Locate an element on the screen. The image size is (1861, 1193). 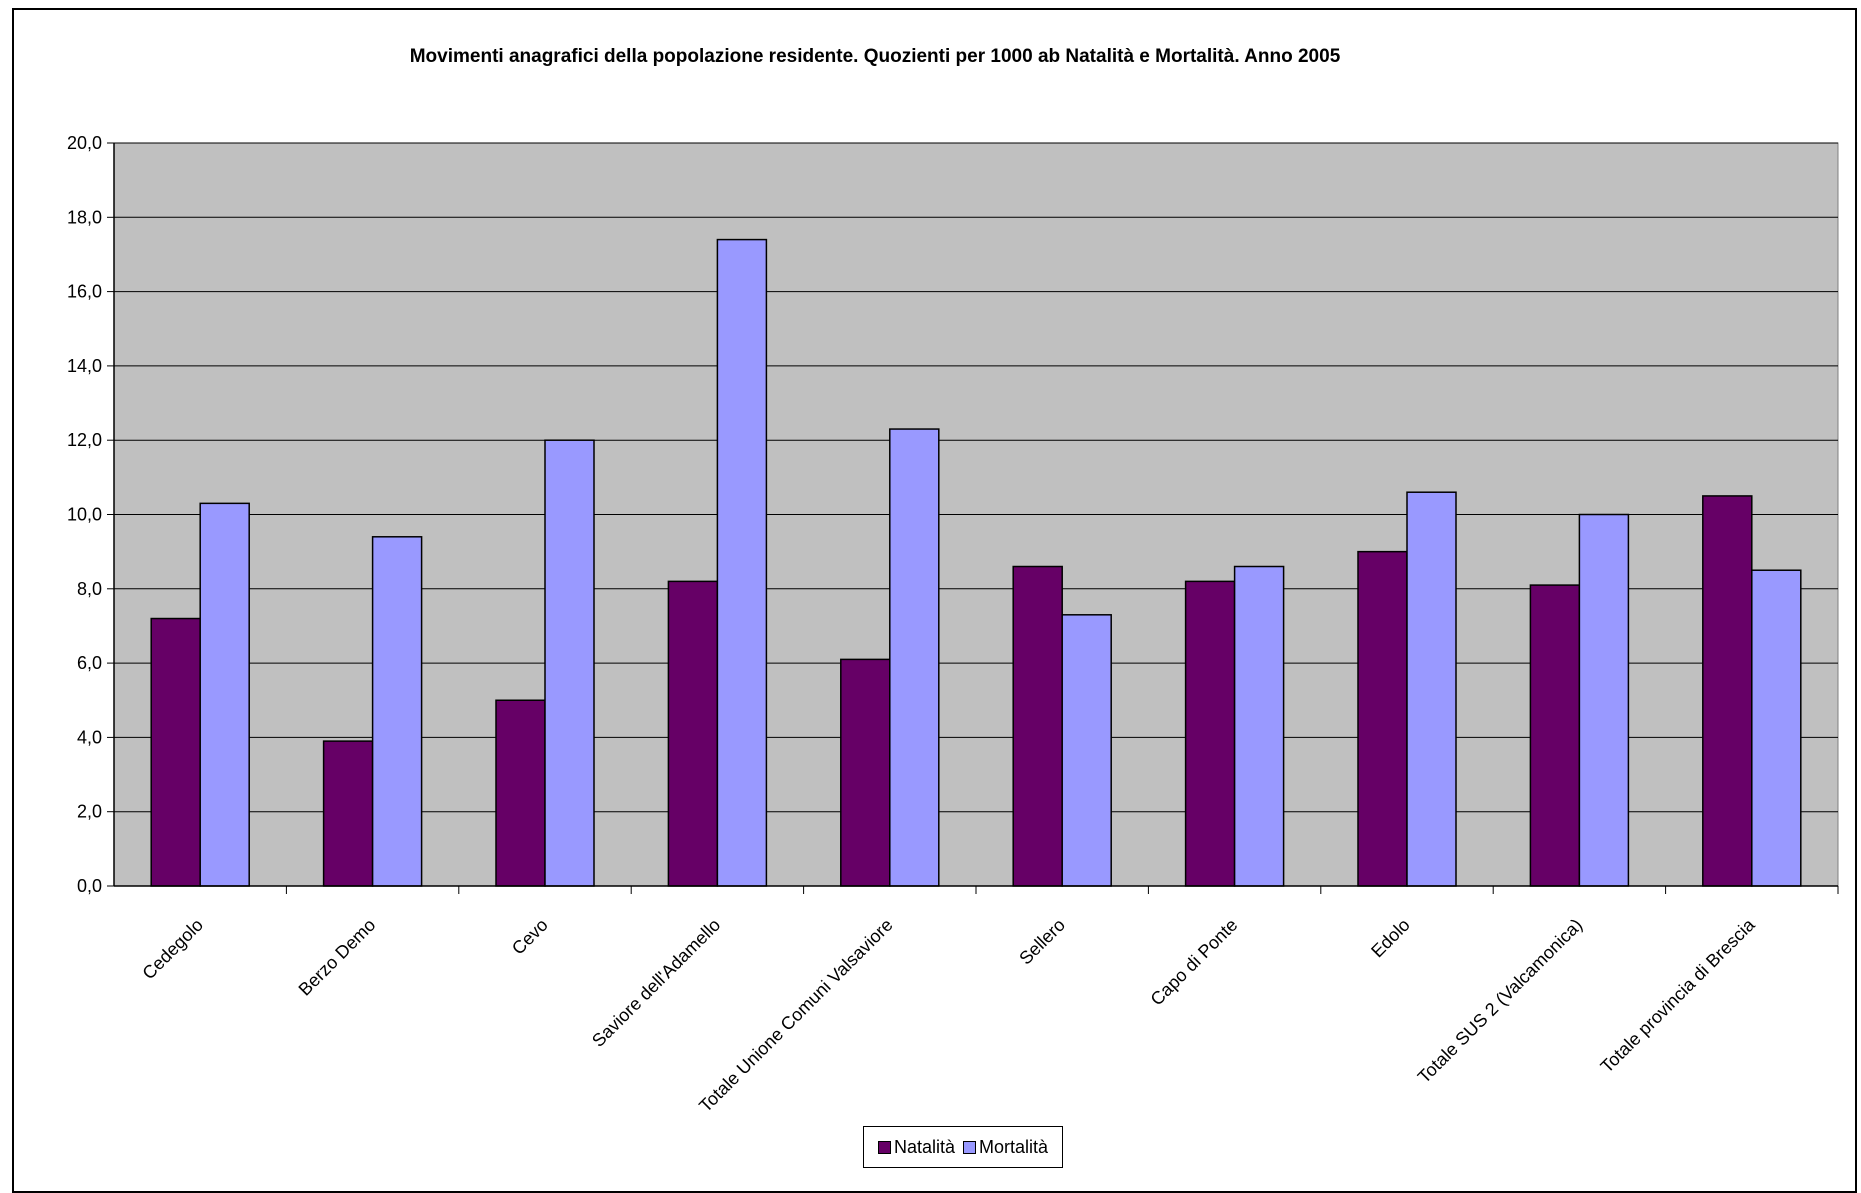
y-axis-ticks: 0,0 2,0 4,0 6,0 8,0 10,0 12,0 14,0 16,0 18,0 20,0 is located at coordinates (90, 514).